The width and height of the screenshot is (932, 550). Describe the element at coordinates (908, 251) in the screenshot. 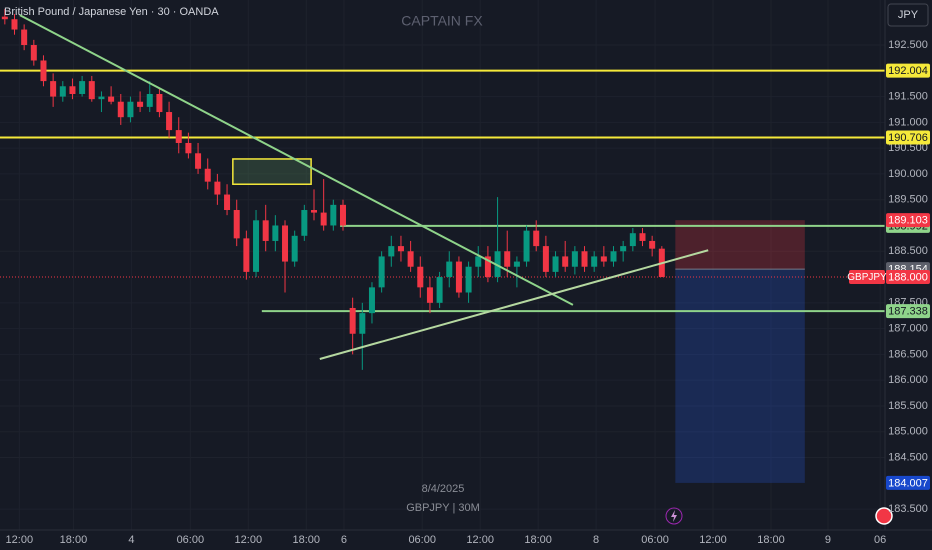

I see `y-tick-label: 188.500` at that location.